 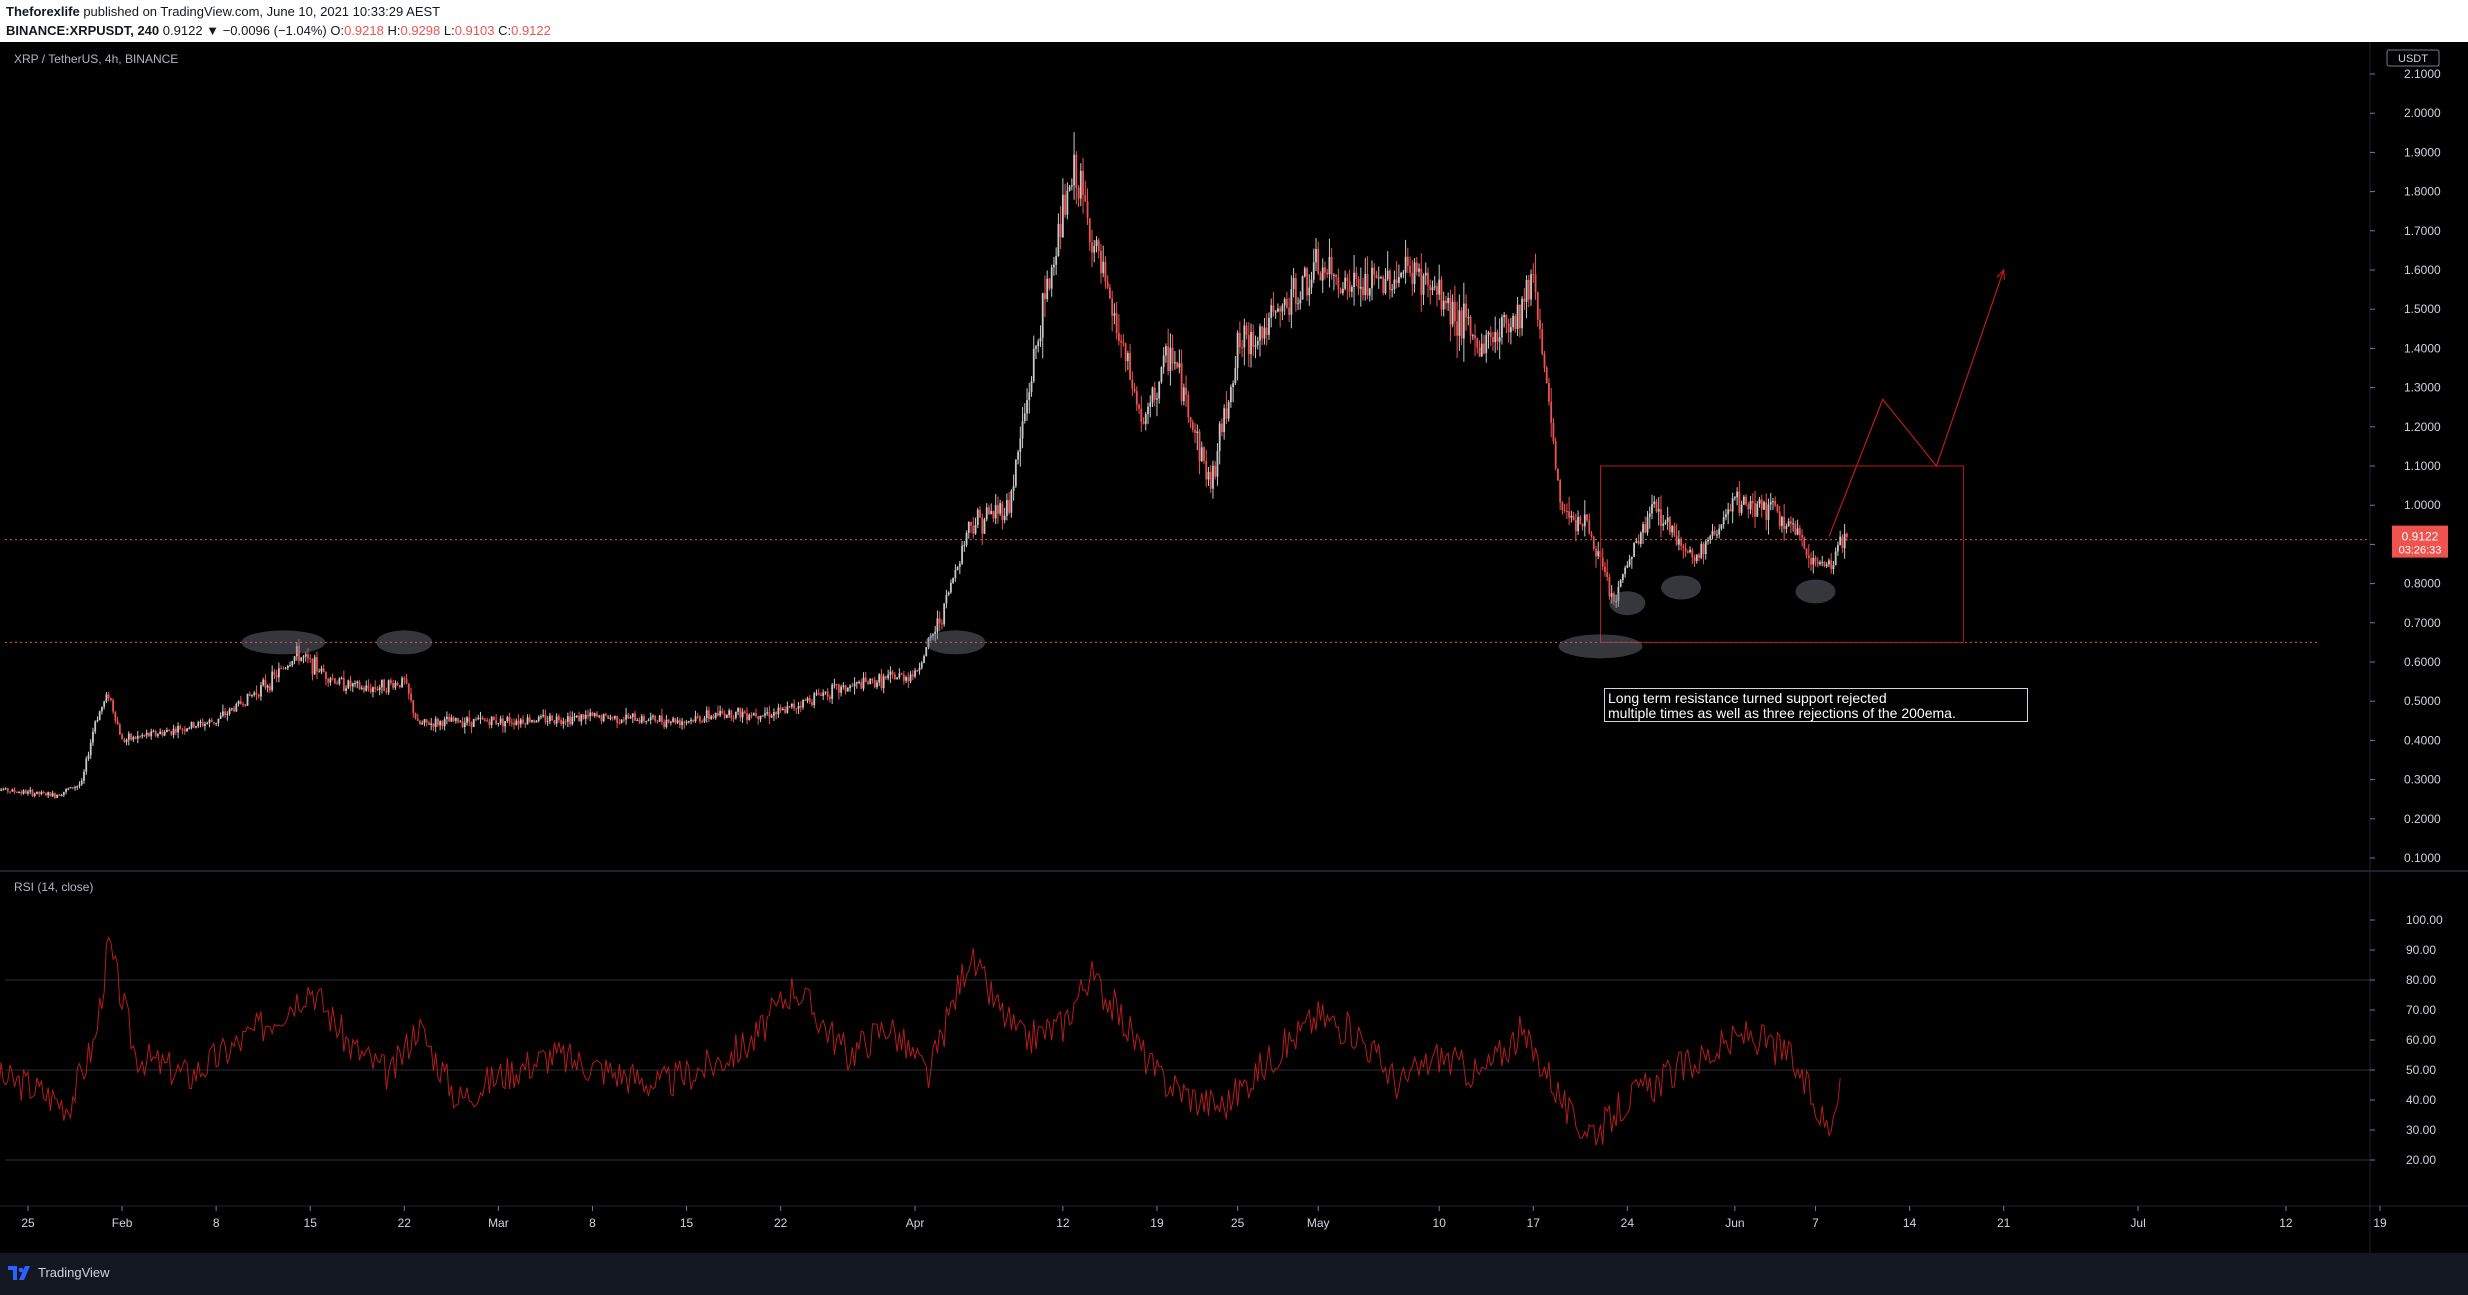 I want to click on price-tick-label: 0.3000, so click(x=2422, y=780).